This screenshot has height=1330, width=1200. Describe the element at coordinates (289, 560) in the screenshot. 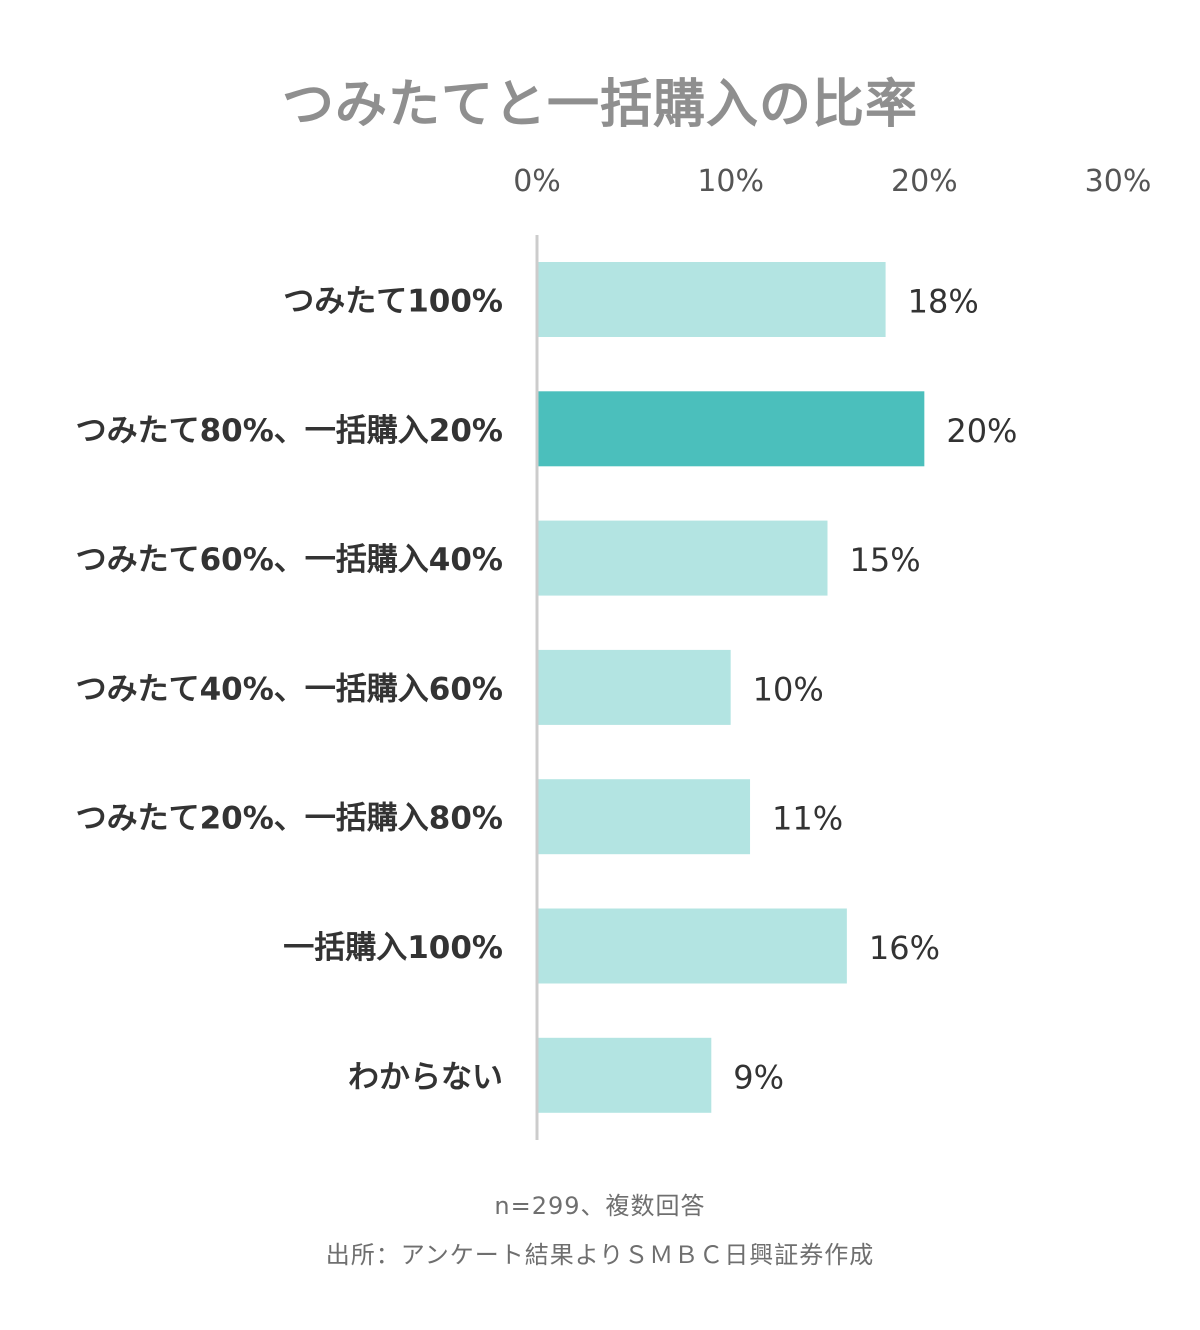

I see `category-label: つみたて60%、一括購入40%` at that location.